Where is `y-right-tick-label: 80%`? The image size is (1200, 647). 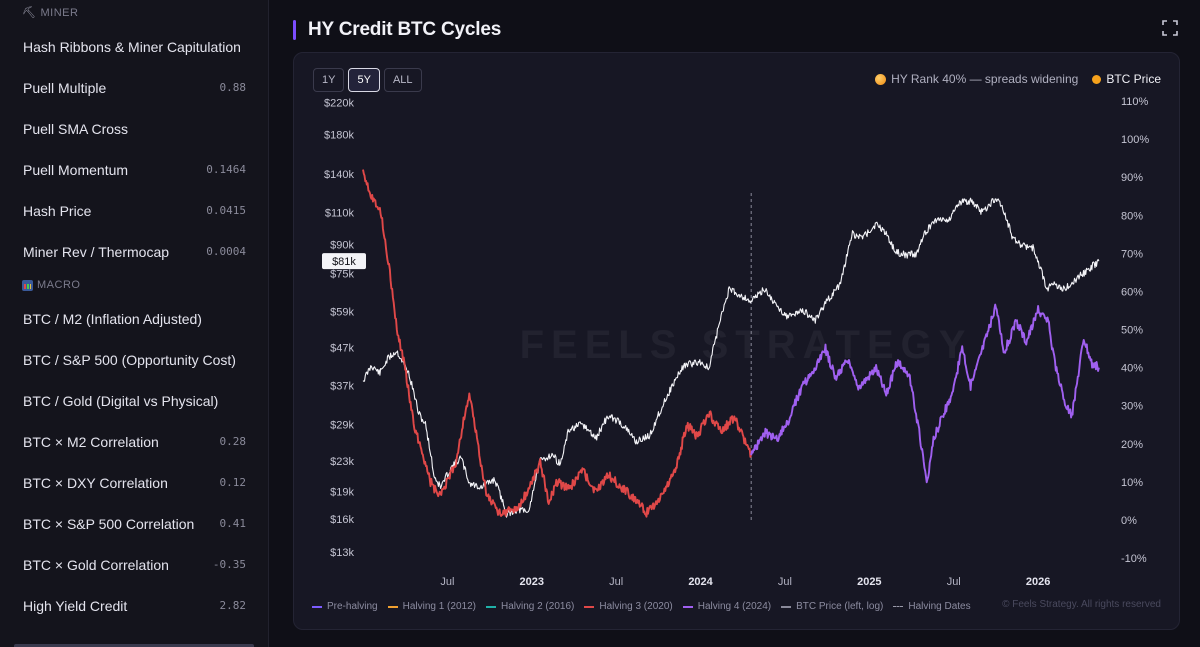
y-right-tick-label: 80% is located at coordinates (1132, 216).